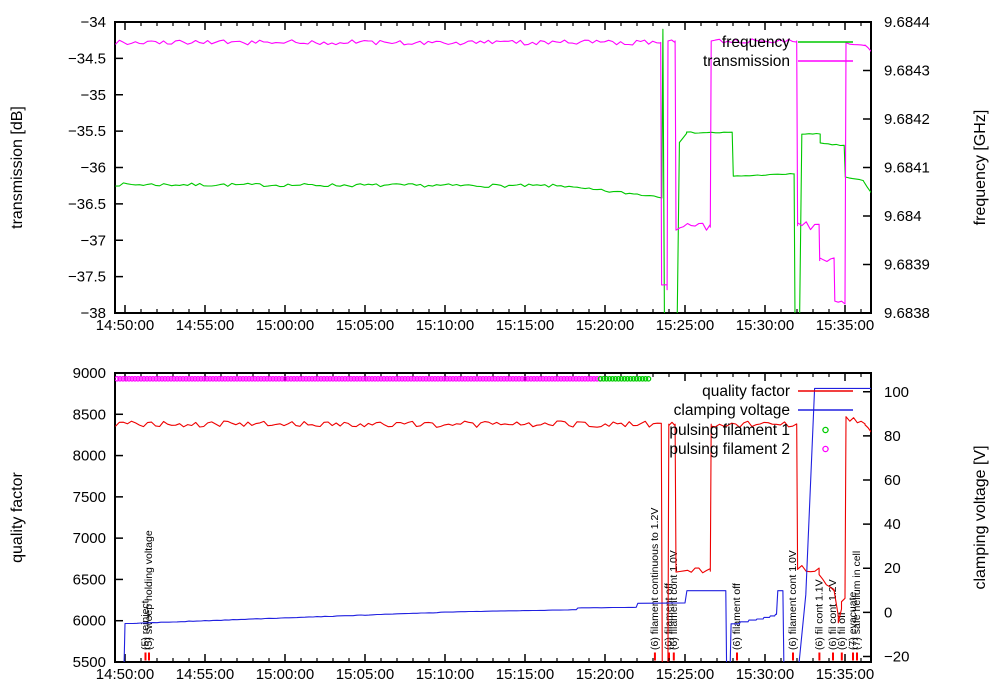 The width and height of the screenshot is (1000, 700). Describe the element at coordinates (93, 313) in the screenshot. I see `y-left-tick-label: −38` at that location.